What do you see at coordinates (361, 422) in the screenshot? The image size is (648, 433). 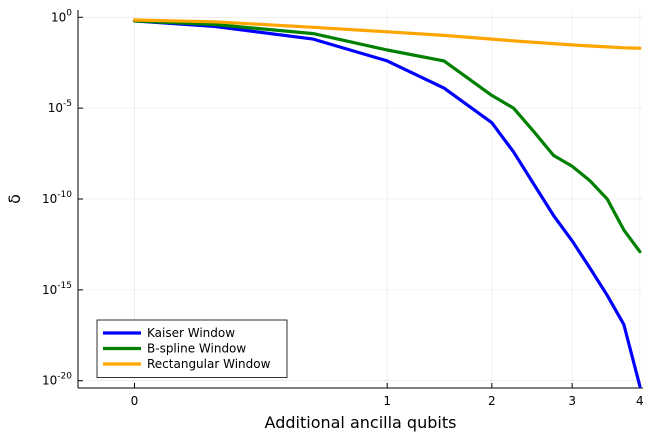 I see `x-axis-title: Additional ancilla qubits` at bounding box center [361, 422].